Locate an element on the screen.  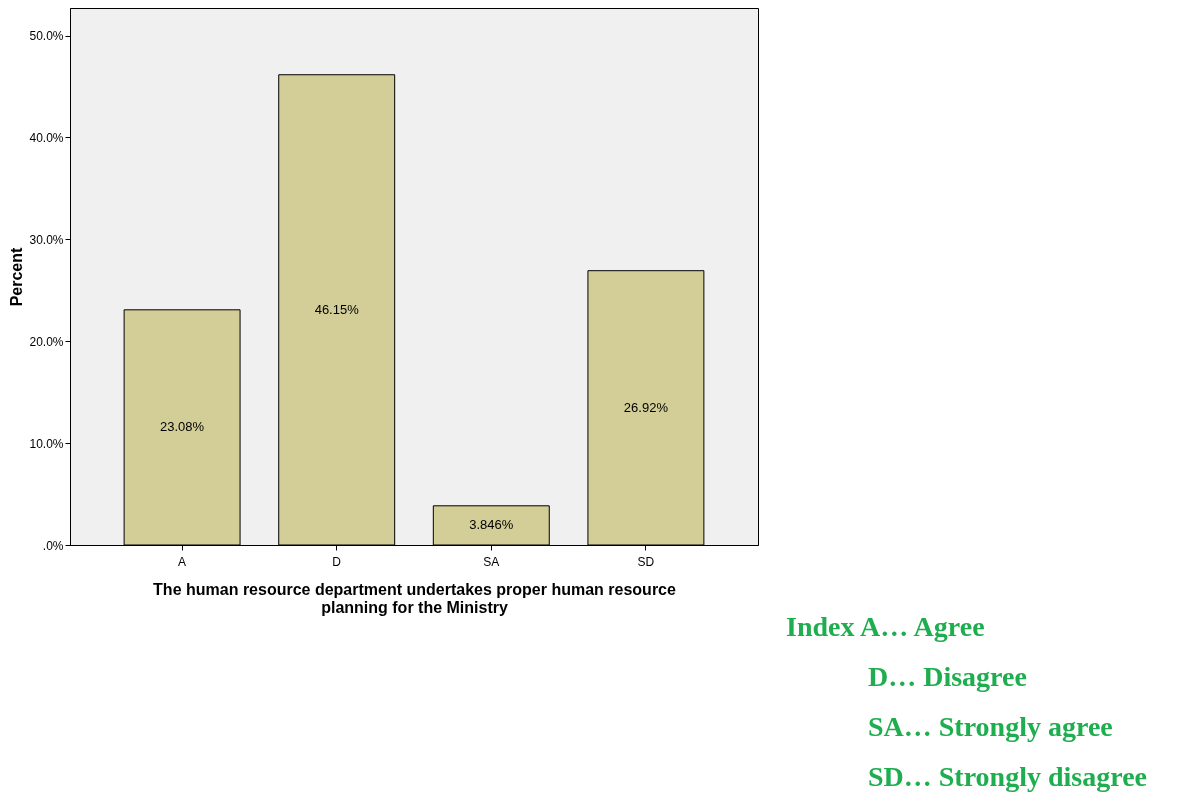
y-tick-label: 50.0% is located at coordinates (46, 36).